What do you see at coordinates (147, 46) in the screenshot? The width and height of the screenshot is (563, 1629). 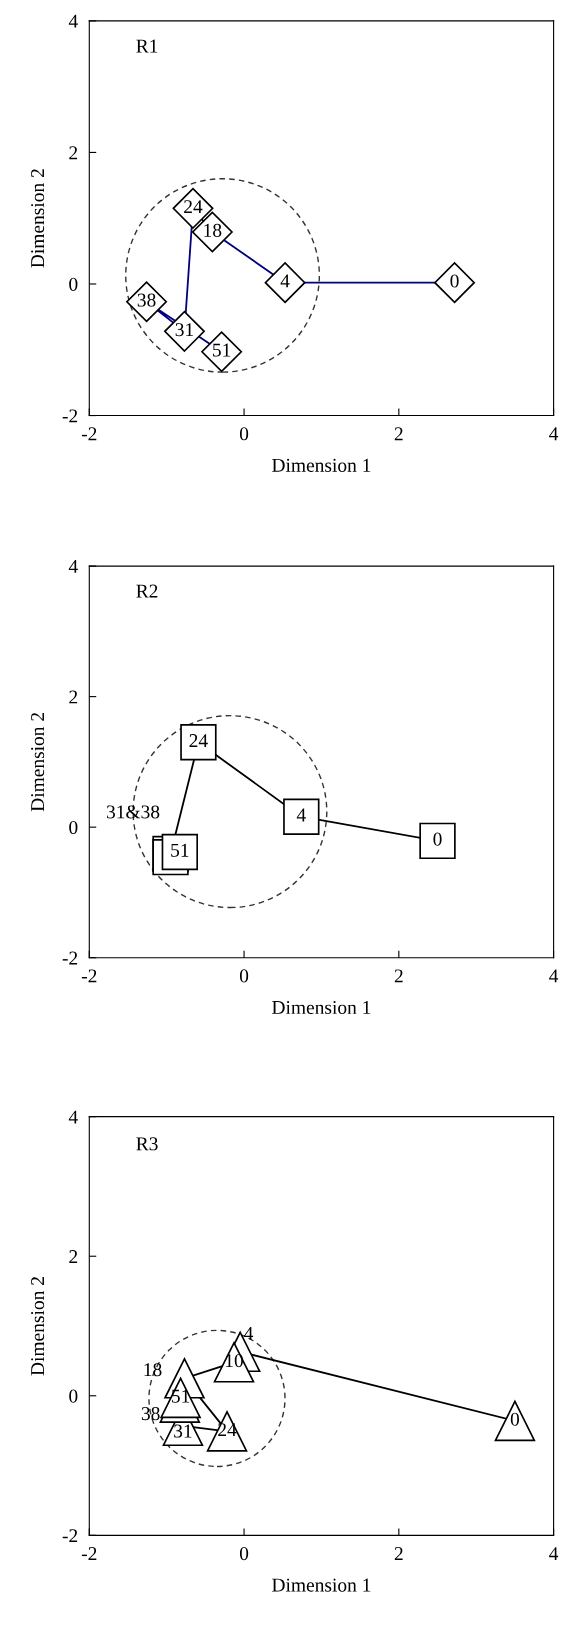 I see `text: R1` at bounding box center [147, 46].